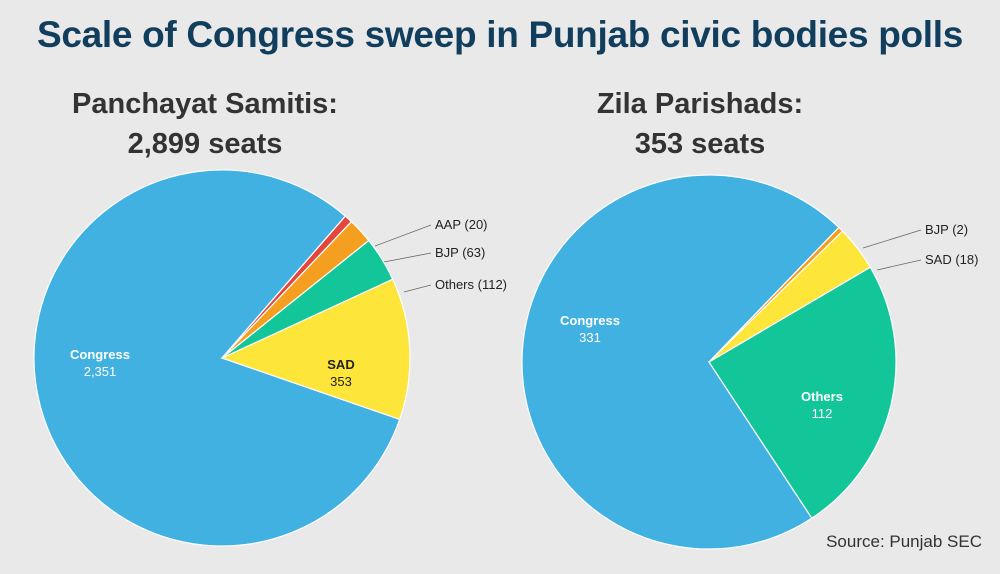  I want to click on label-others-name: Others, so click(822, 396).